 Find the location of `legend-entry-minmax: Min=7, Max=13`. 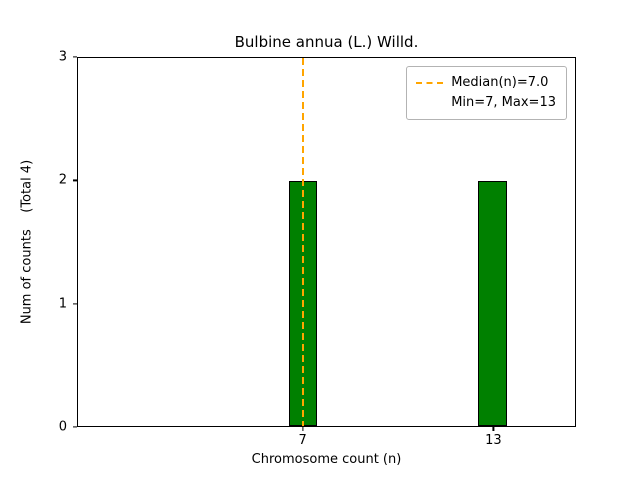

legend-entry-minmax: Min=7, Max=13 is located at coordinates (486, 103).